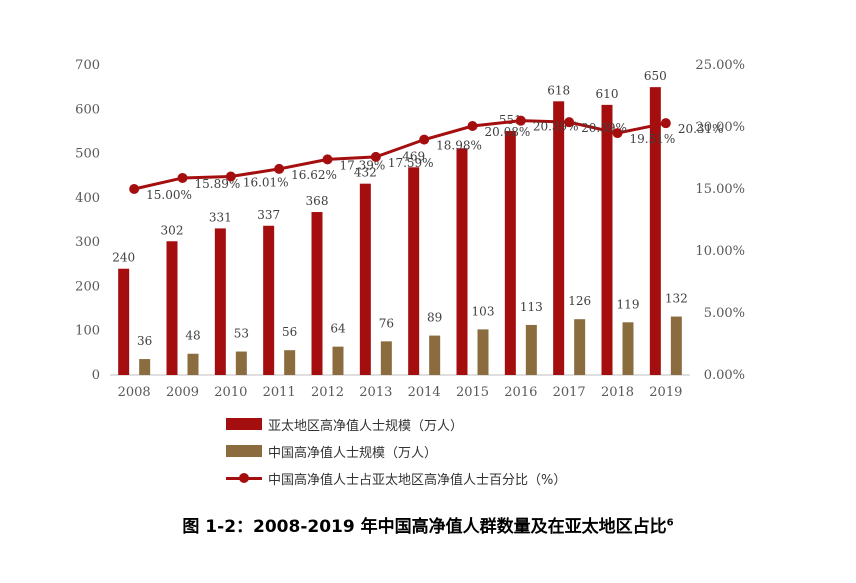  Describe the element at coordinates (144, 341) in the screenshot. I see `bar-china-value-label: 36` at that location.